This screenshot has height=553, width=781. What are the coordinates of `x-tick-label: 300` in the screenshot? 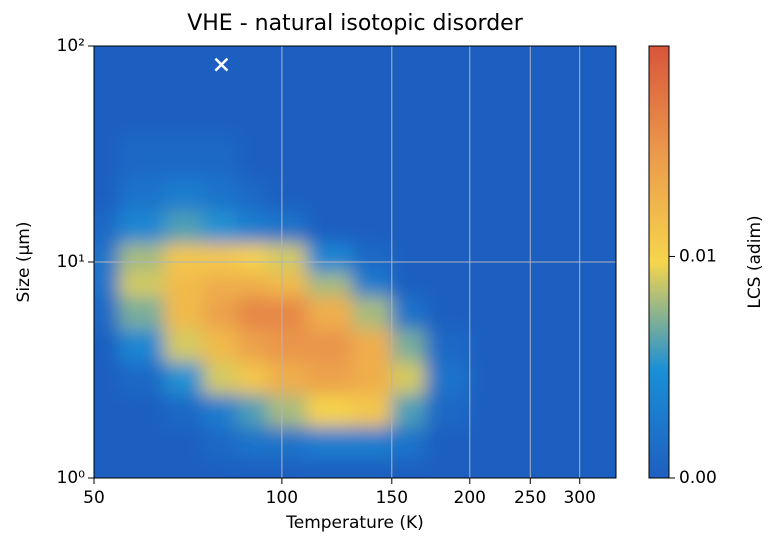 It's located at (579, 498).